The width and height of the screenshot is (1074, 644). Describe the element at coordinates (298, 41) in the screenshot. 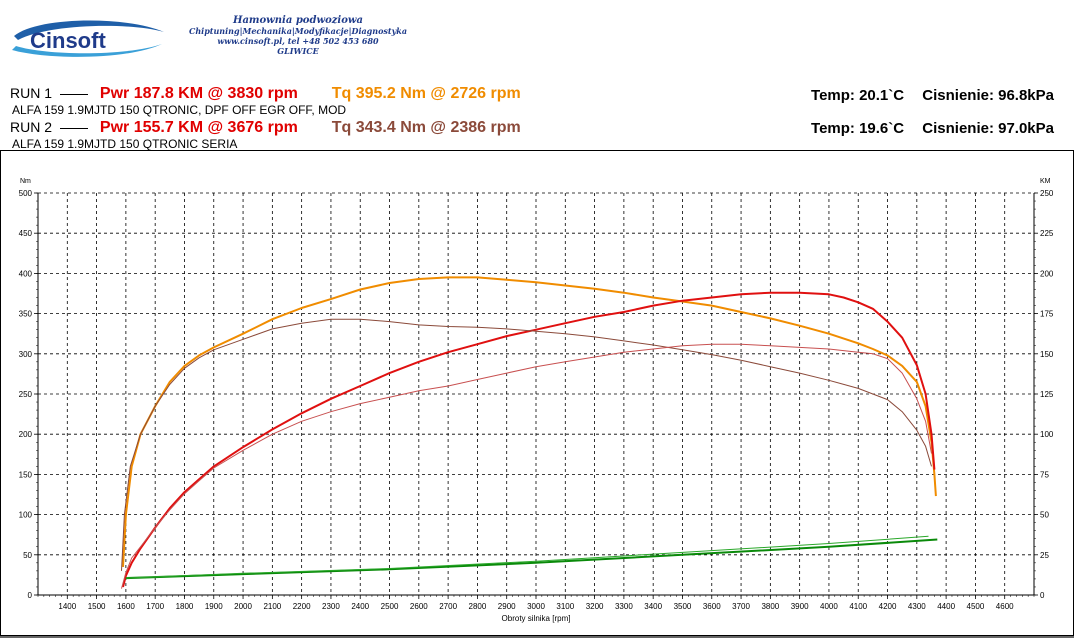

I see `company-line3: www.cinsoft.pl, tel +48 502 453 680` at that location.